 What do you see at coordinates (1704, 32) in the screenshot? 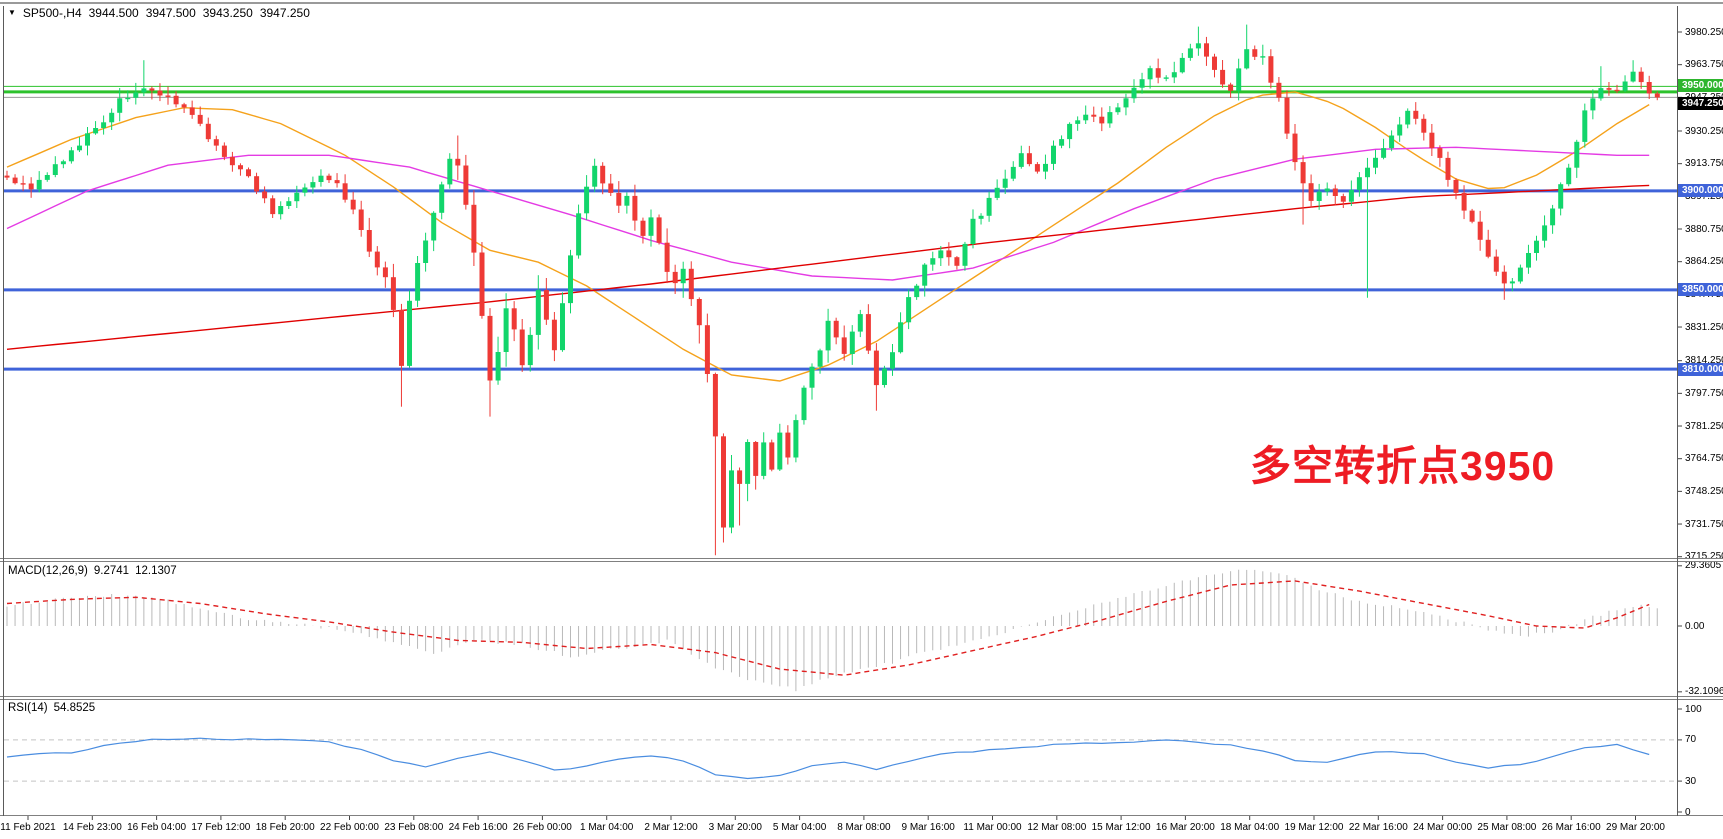
I see `price-tick-label: 3980.250` at bounding box center [1704, 32].